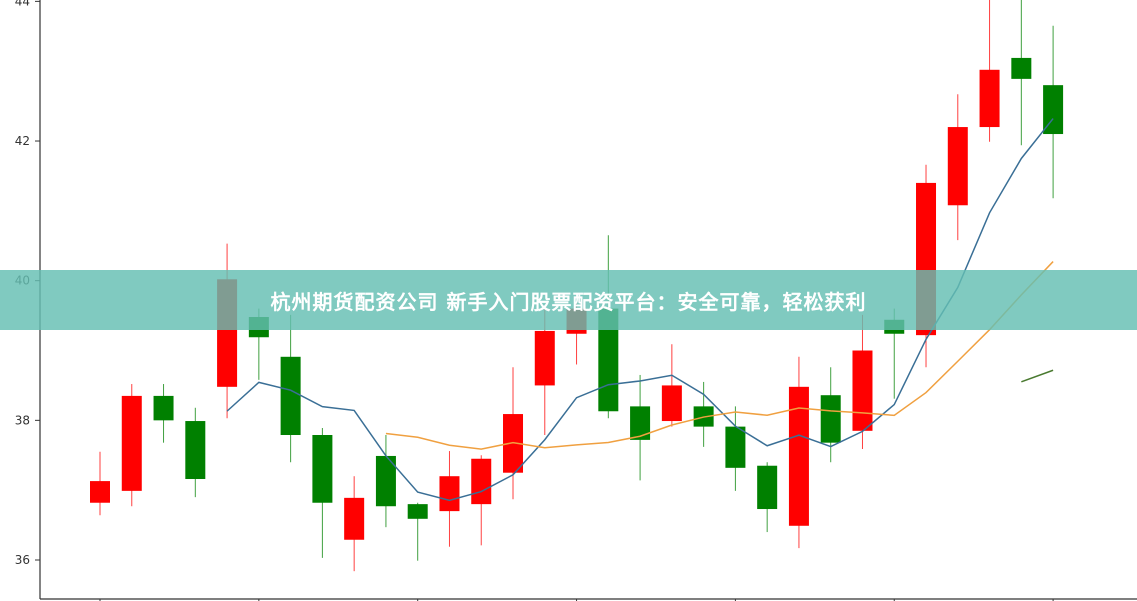 This screenshot has width=1137, height=601. I want to click on banner-text: 杭州期货配资公司 新手入门股票配资平台：安全可靠，轻松获利, so click(568, 301).